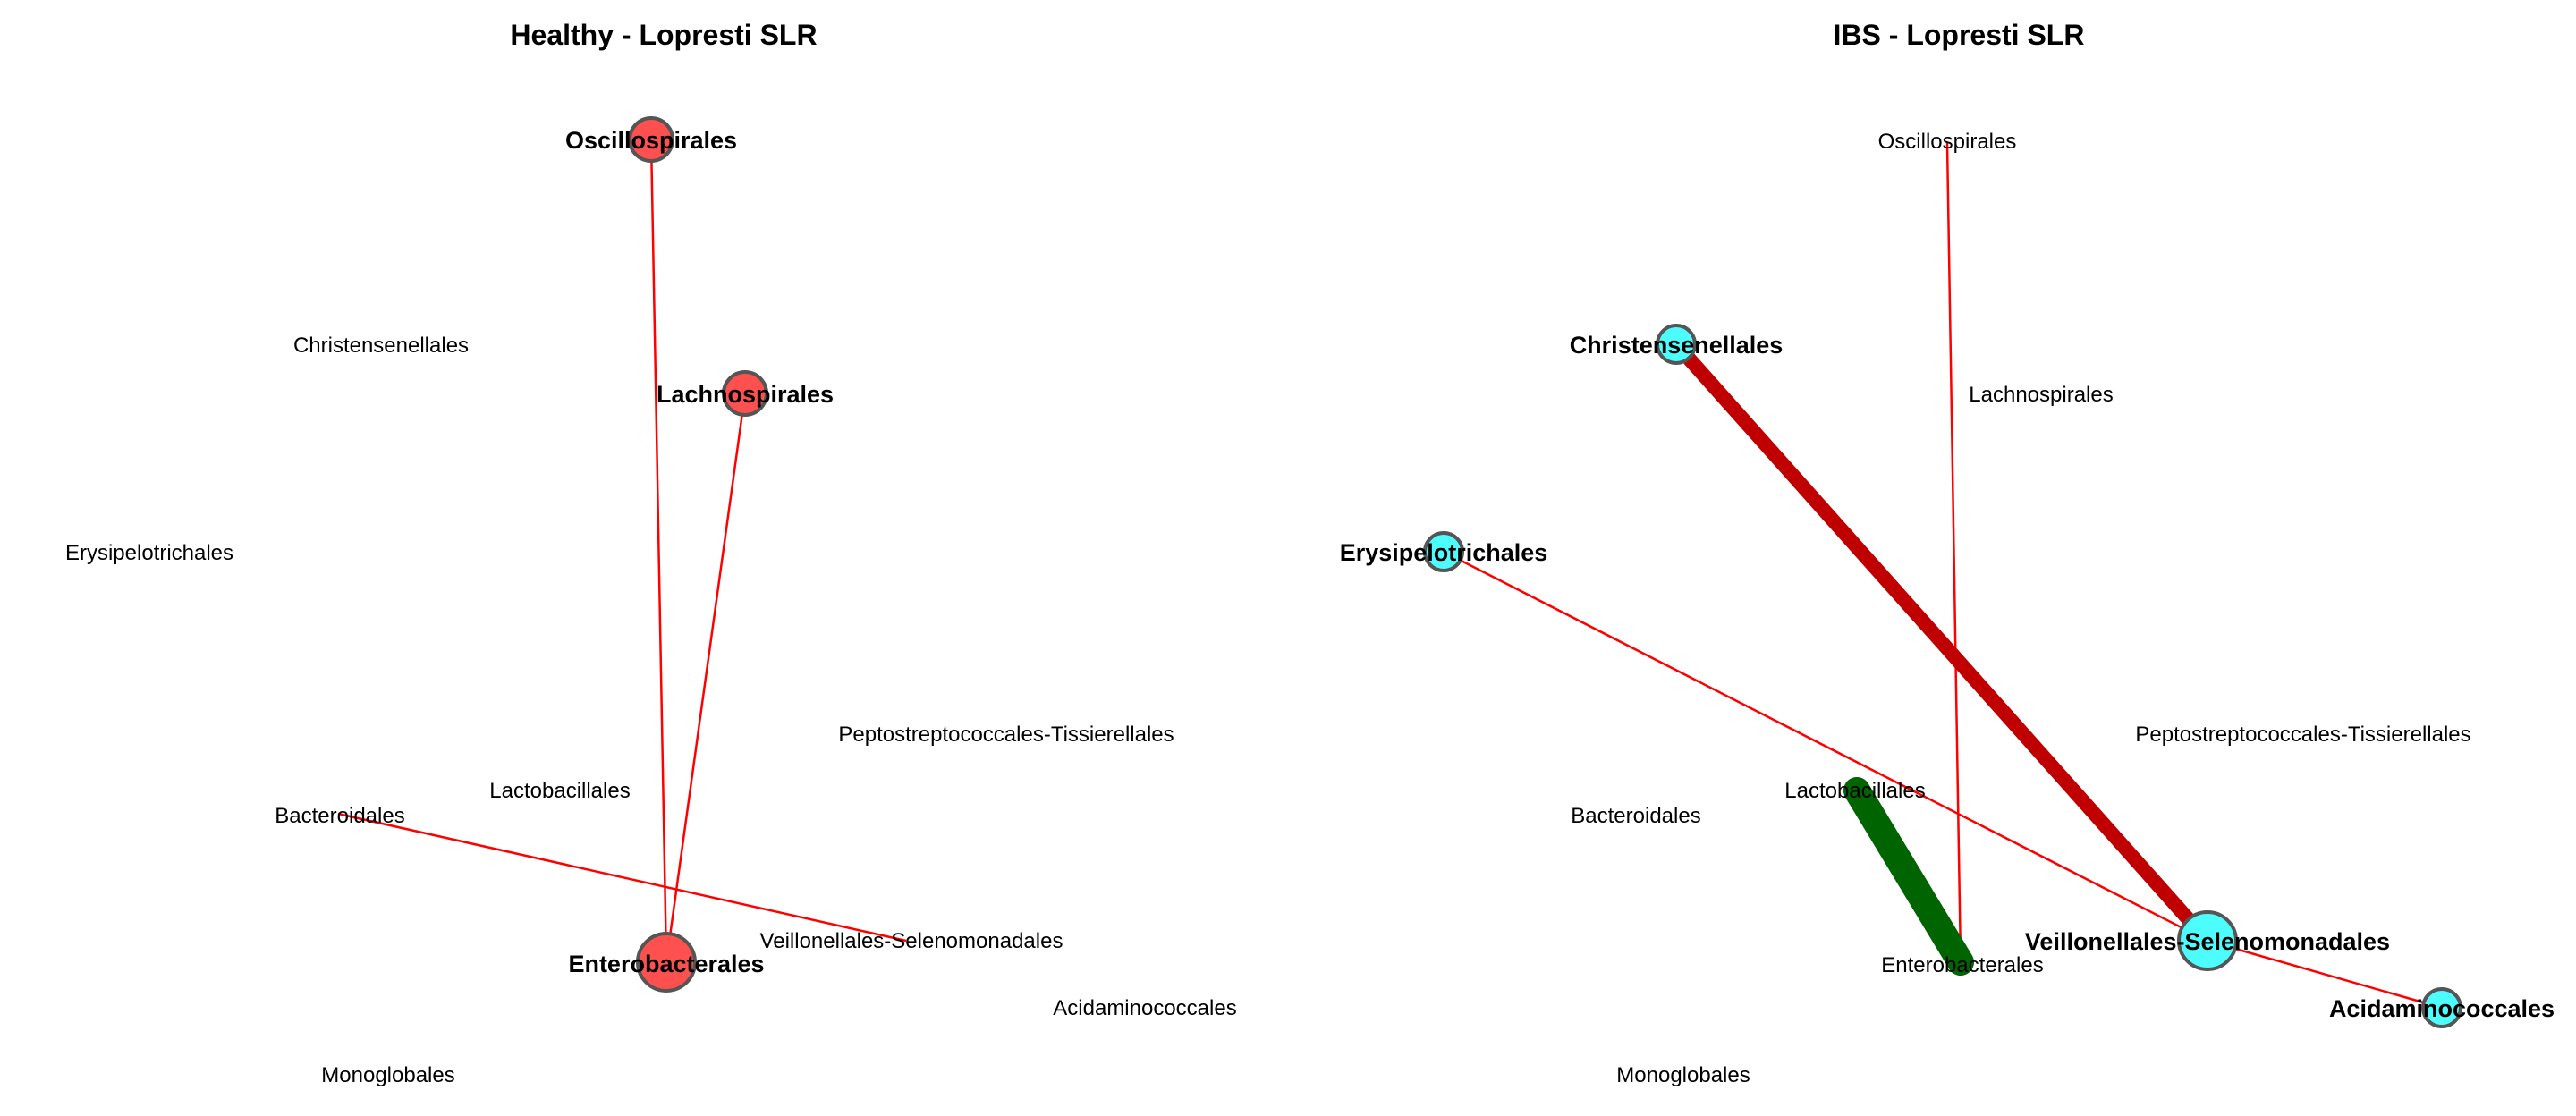  Describe the element at coordinates (2302, 735) in the screenshot. I see `ibs-label-peptostreptococcales-tissierellales: Peptostreptococcales-Tissierellales` at that location.